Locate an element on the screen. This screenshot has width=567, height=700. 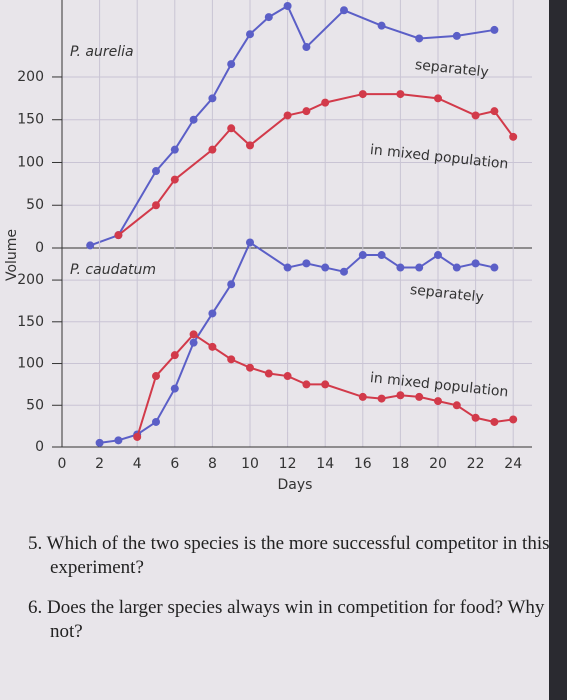
x-tick-label: 0 is located at coordinates (62, 464).